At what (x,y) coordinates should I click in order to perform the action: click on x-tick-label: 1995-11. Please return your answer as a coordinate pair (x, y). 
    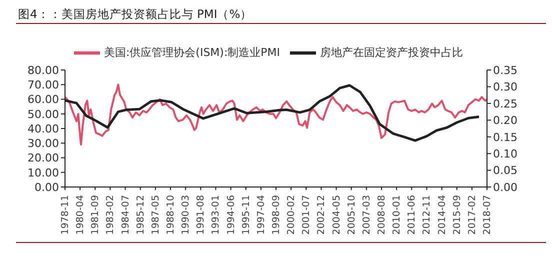
    Looking at the image, I should click on (246, 215).